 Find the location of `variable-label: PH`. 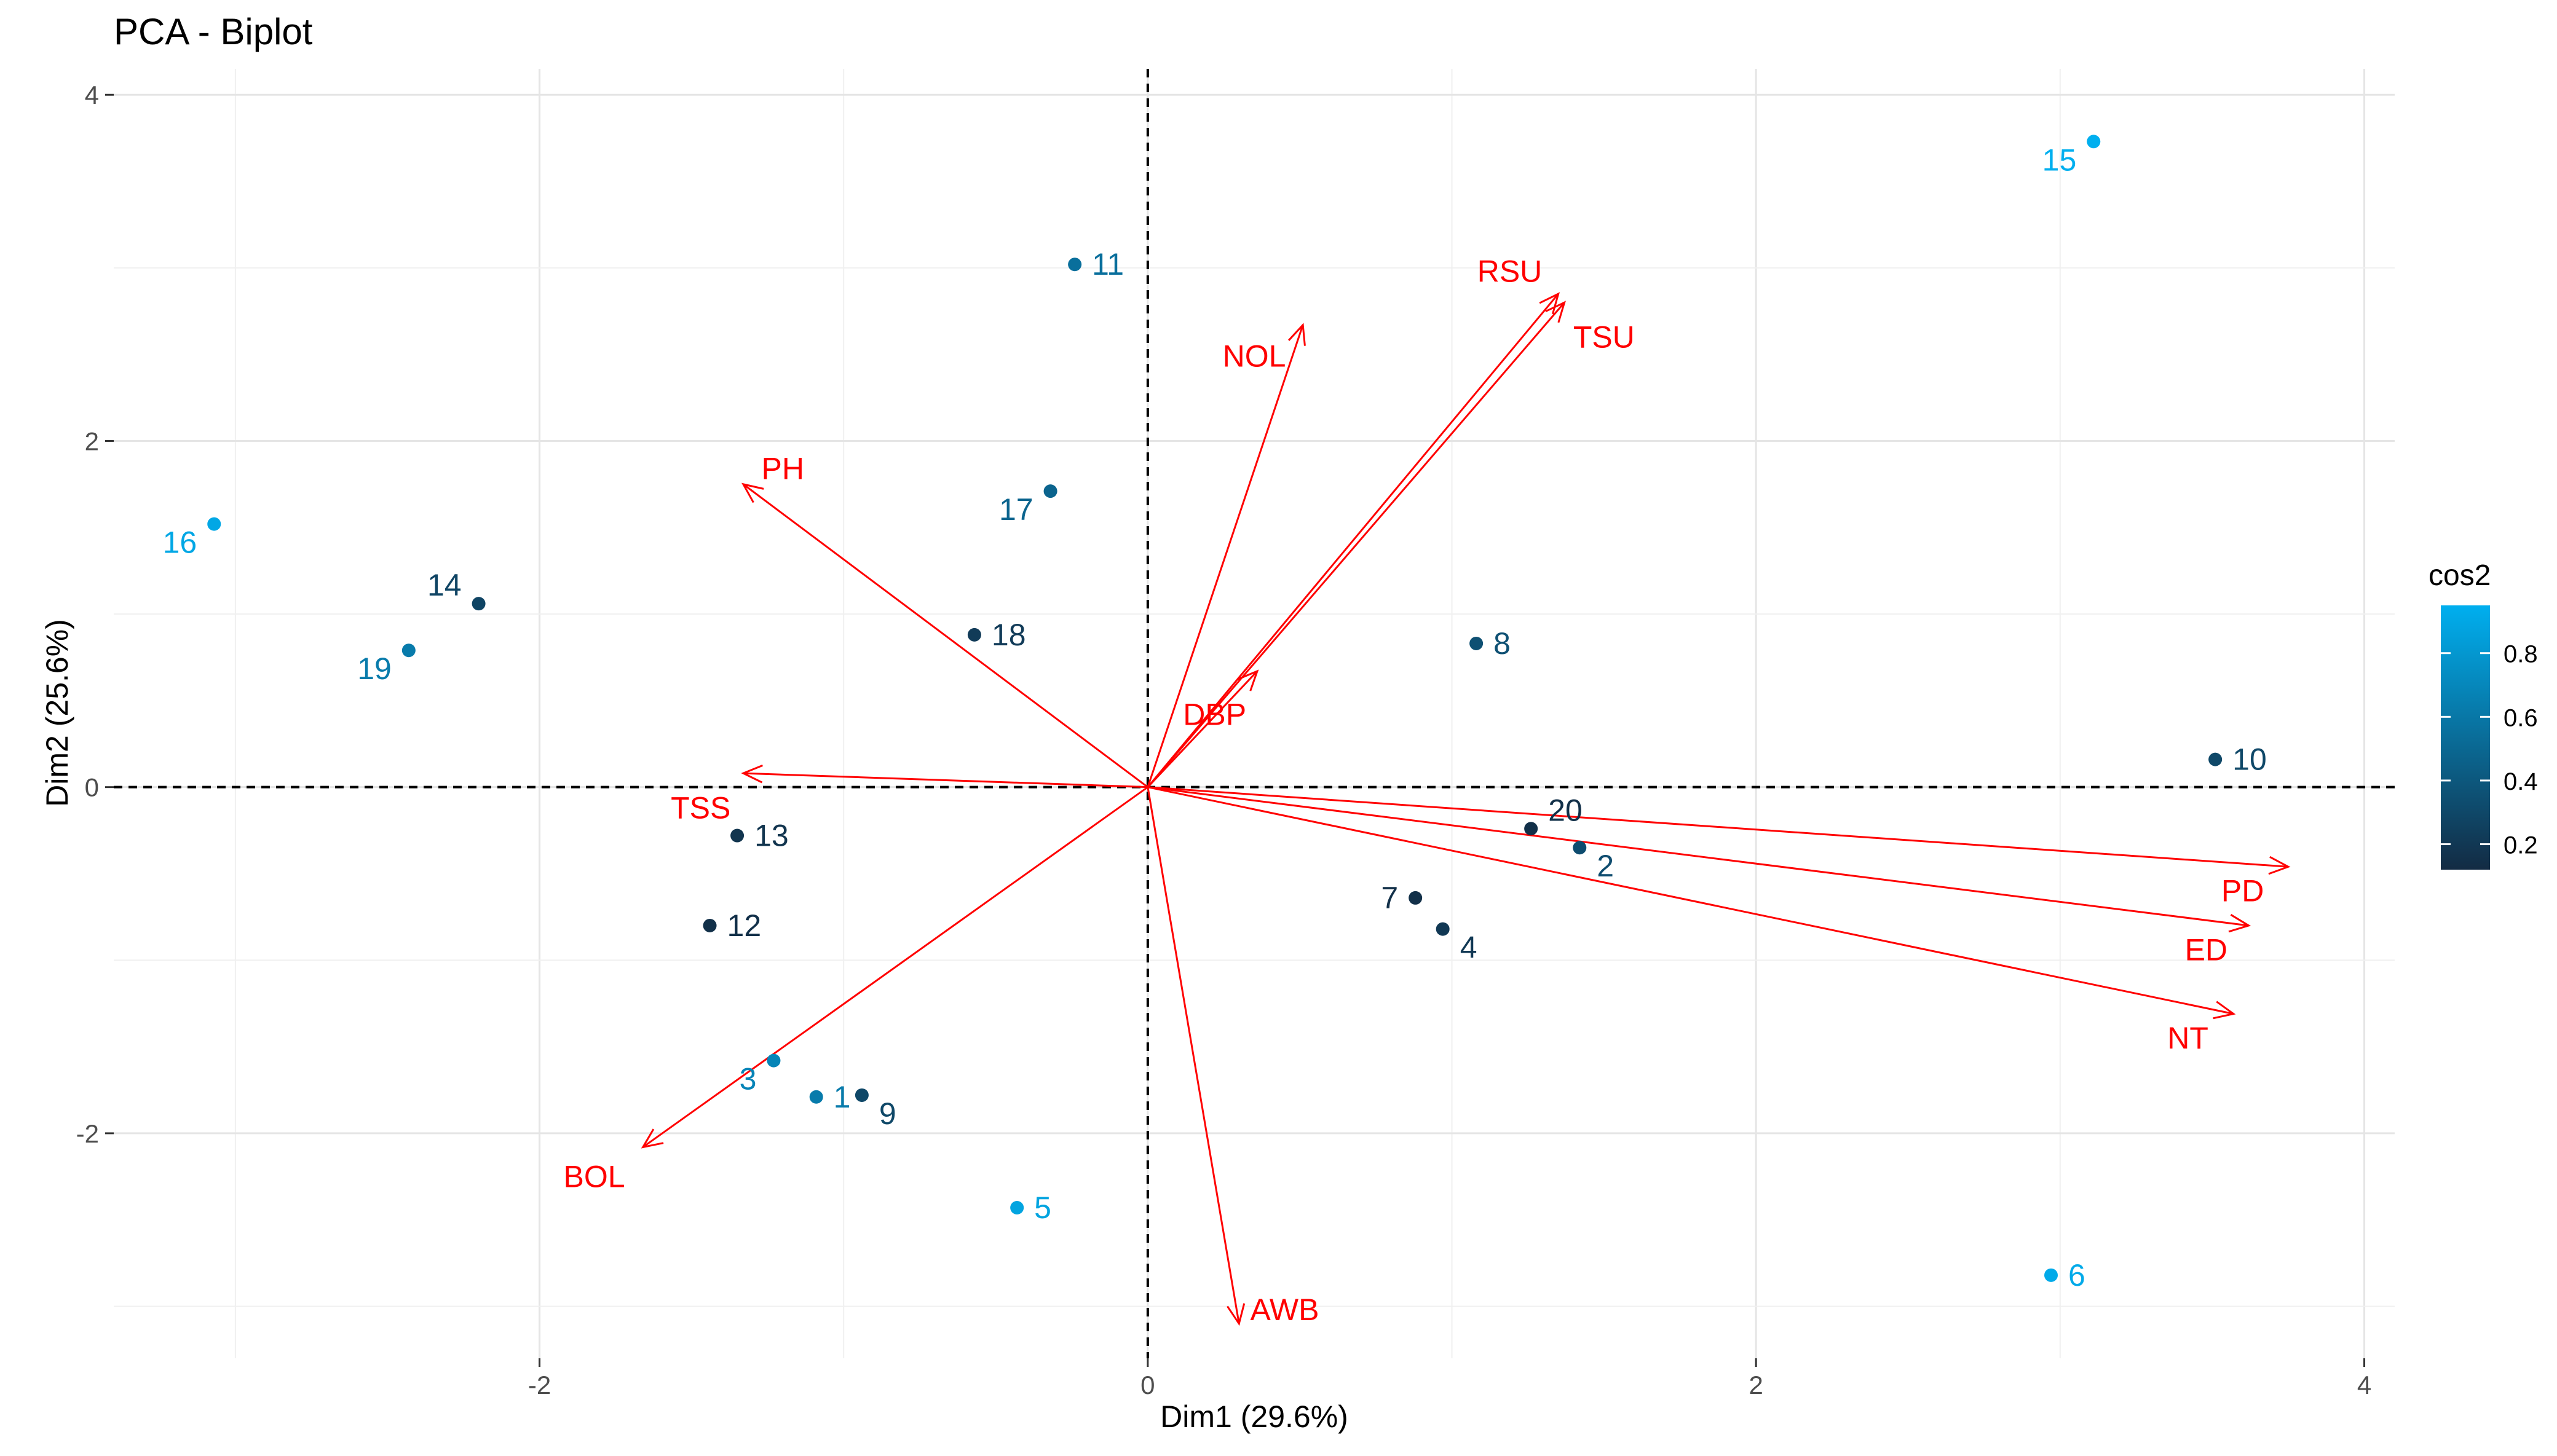

variable-label: PH is located at coordinates (783, 469).